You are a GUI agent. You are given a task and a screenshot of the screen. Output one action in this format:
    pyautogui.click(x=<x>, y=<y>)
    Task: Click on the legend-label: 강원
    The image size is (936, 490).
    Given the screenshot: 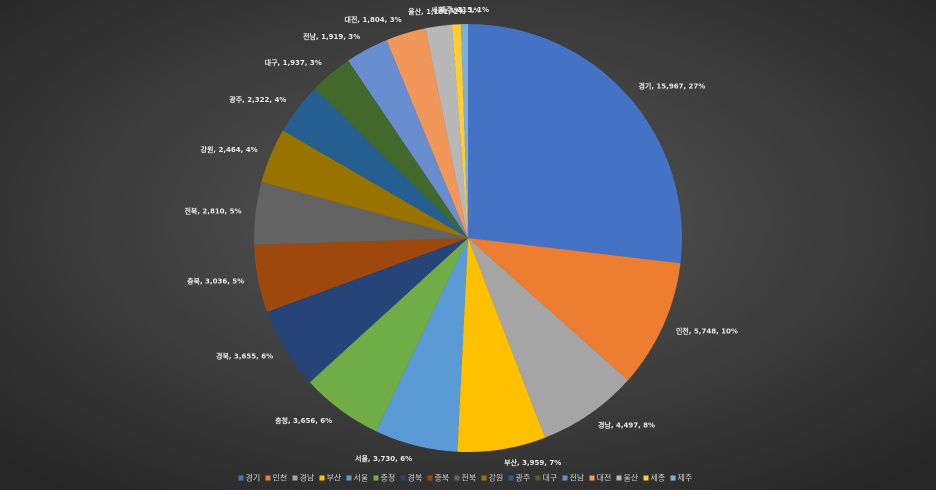 What is the action you would take?
    pyautogui.click(x=496, y=478)
    